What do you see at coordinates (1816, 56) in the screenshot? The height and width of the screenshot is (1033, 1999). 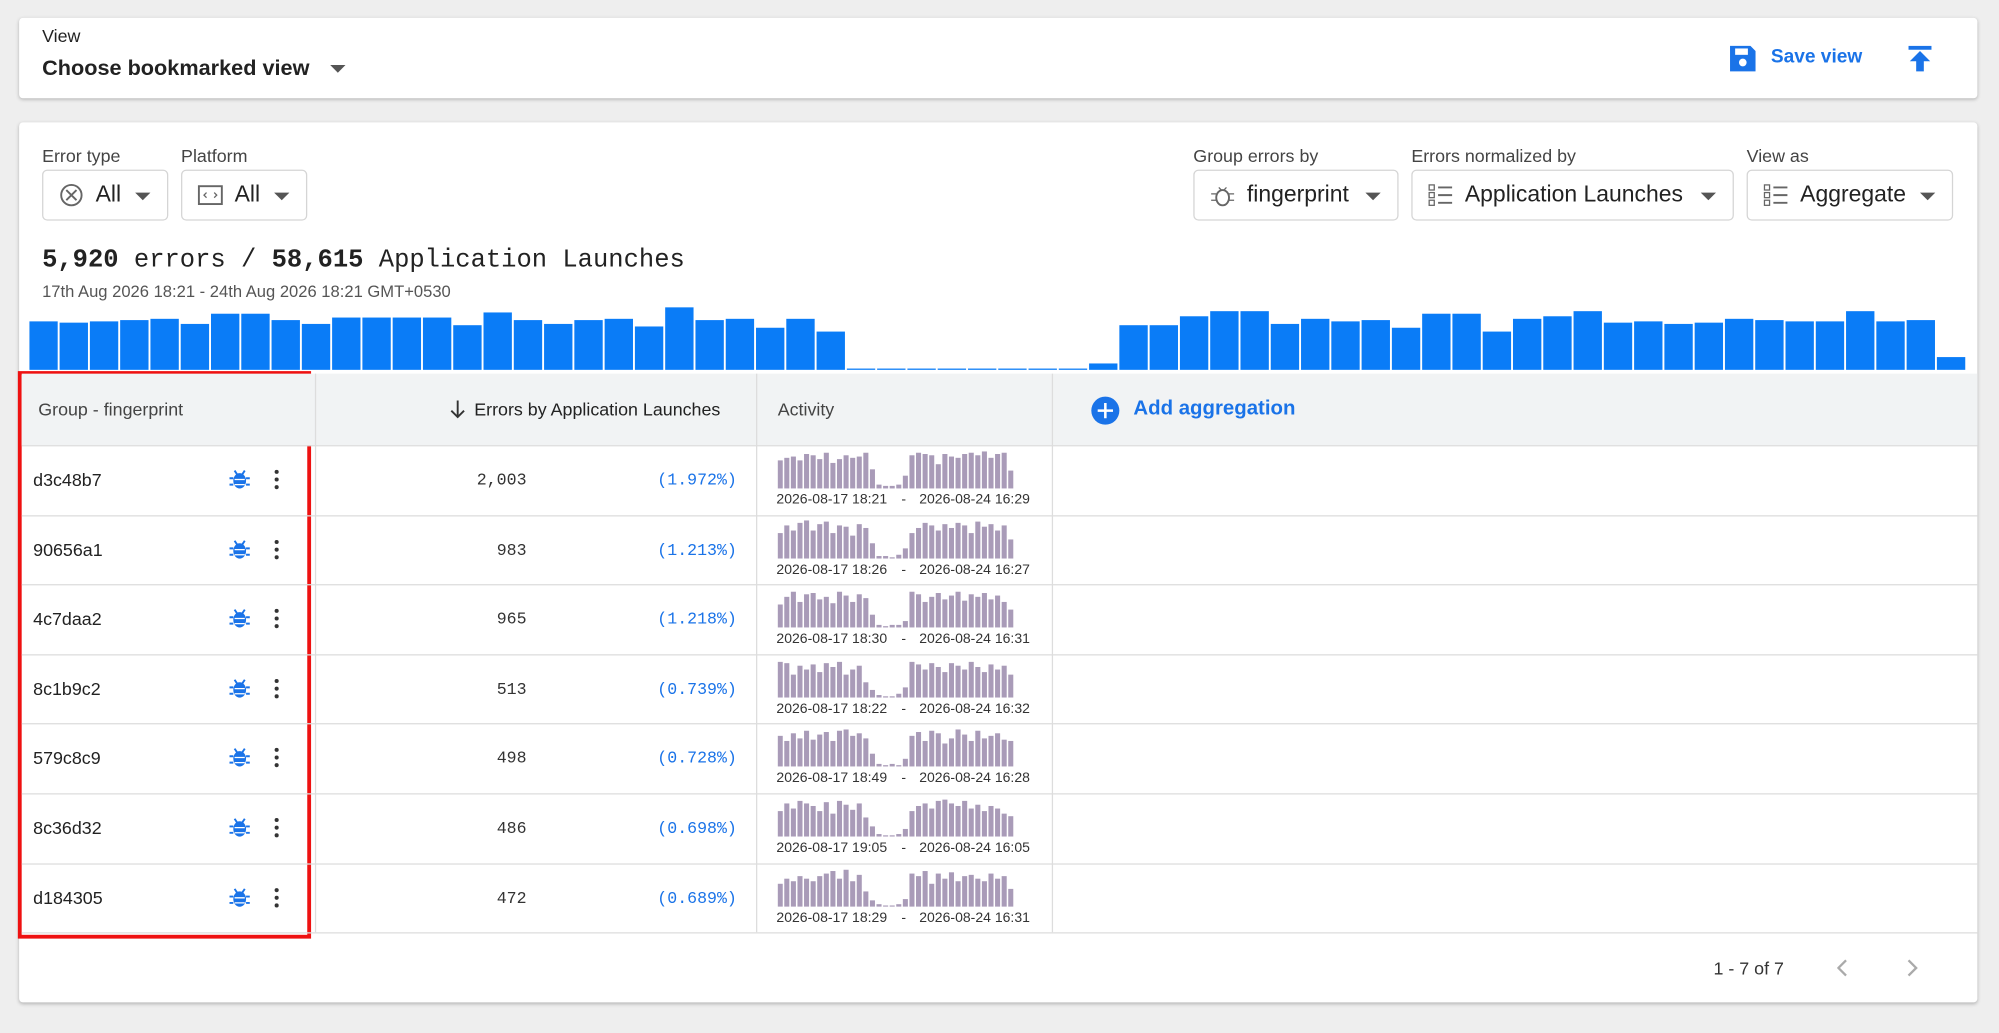 I see `save-view: Save view` at bounding box center [1816, 56].